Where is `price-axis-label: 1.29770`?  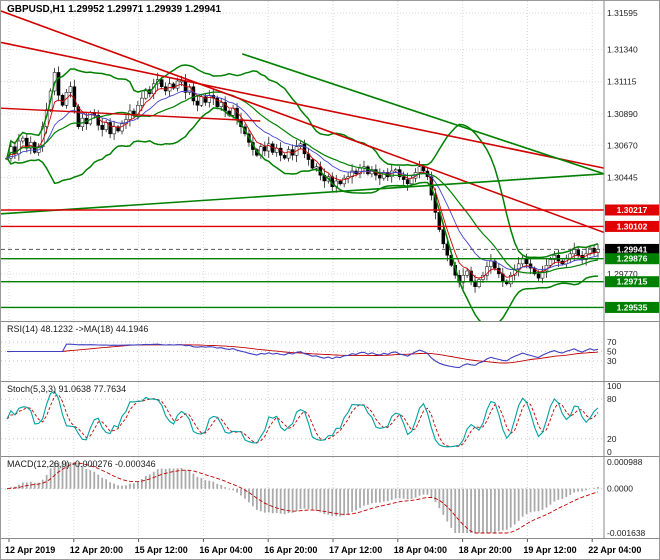 price-axis-label: 1.29770 is located at coordinates (622, 274).